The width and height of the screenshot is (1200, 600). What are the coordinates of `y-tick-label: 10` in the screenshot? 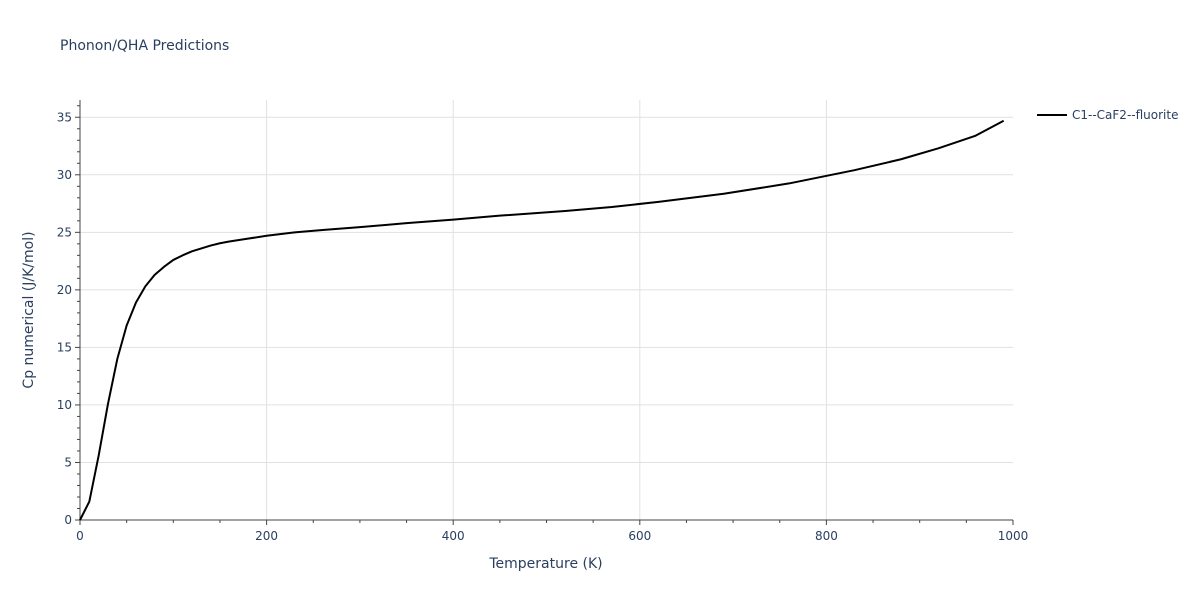 It's located at (64, 405).